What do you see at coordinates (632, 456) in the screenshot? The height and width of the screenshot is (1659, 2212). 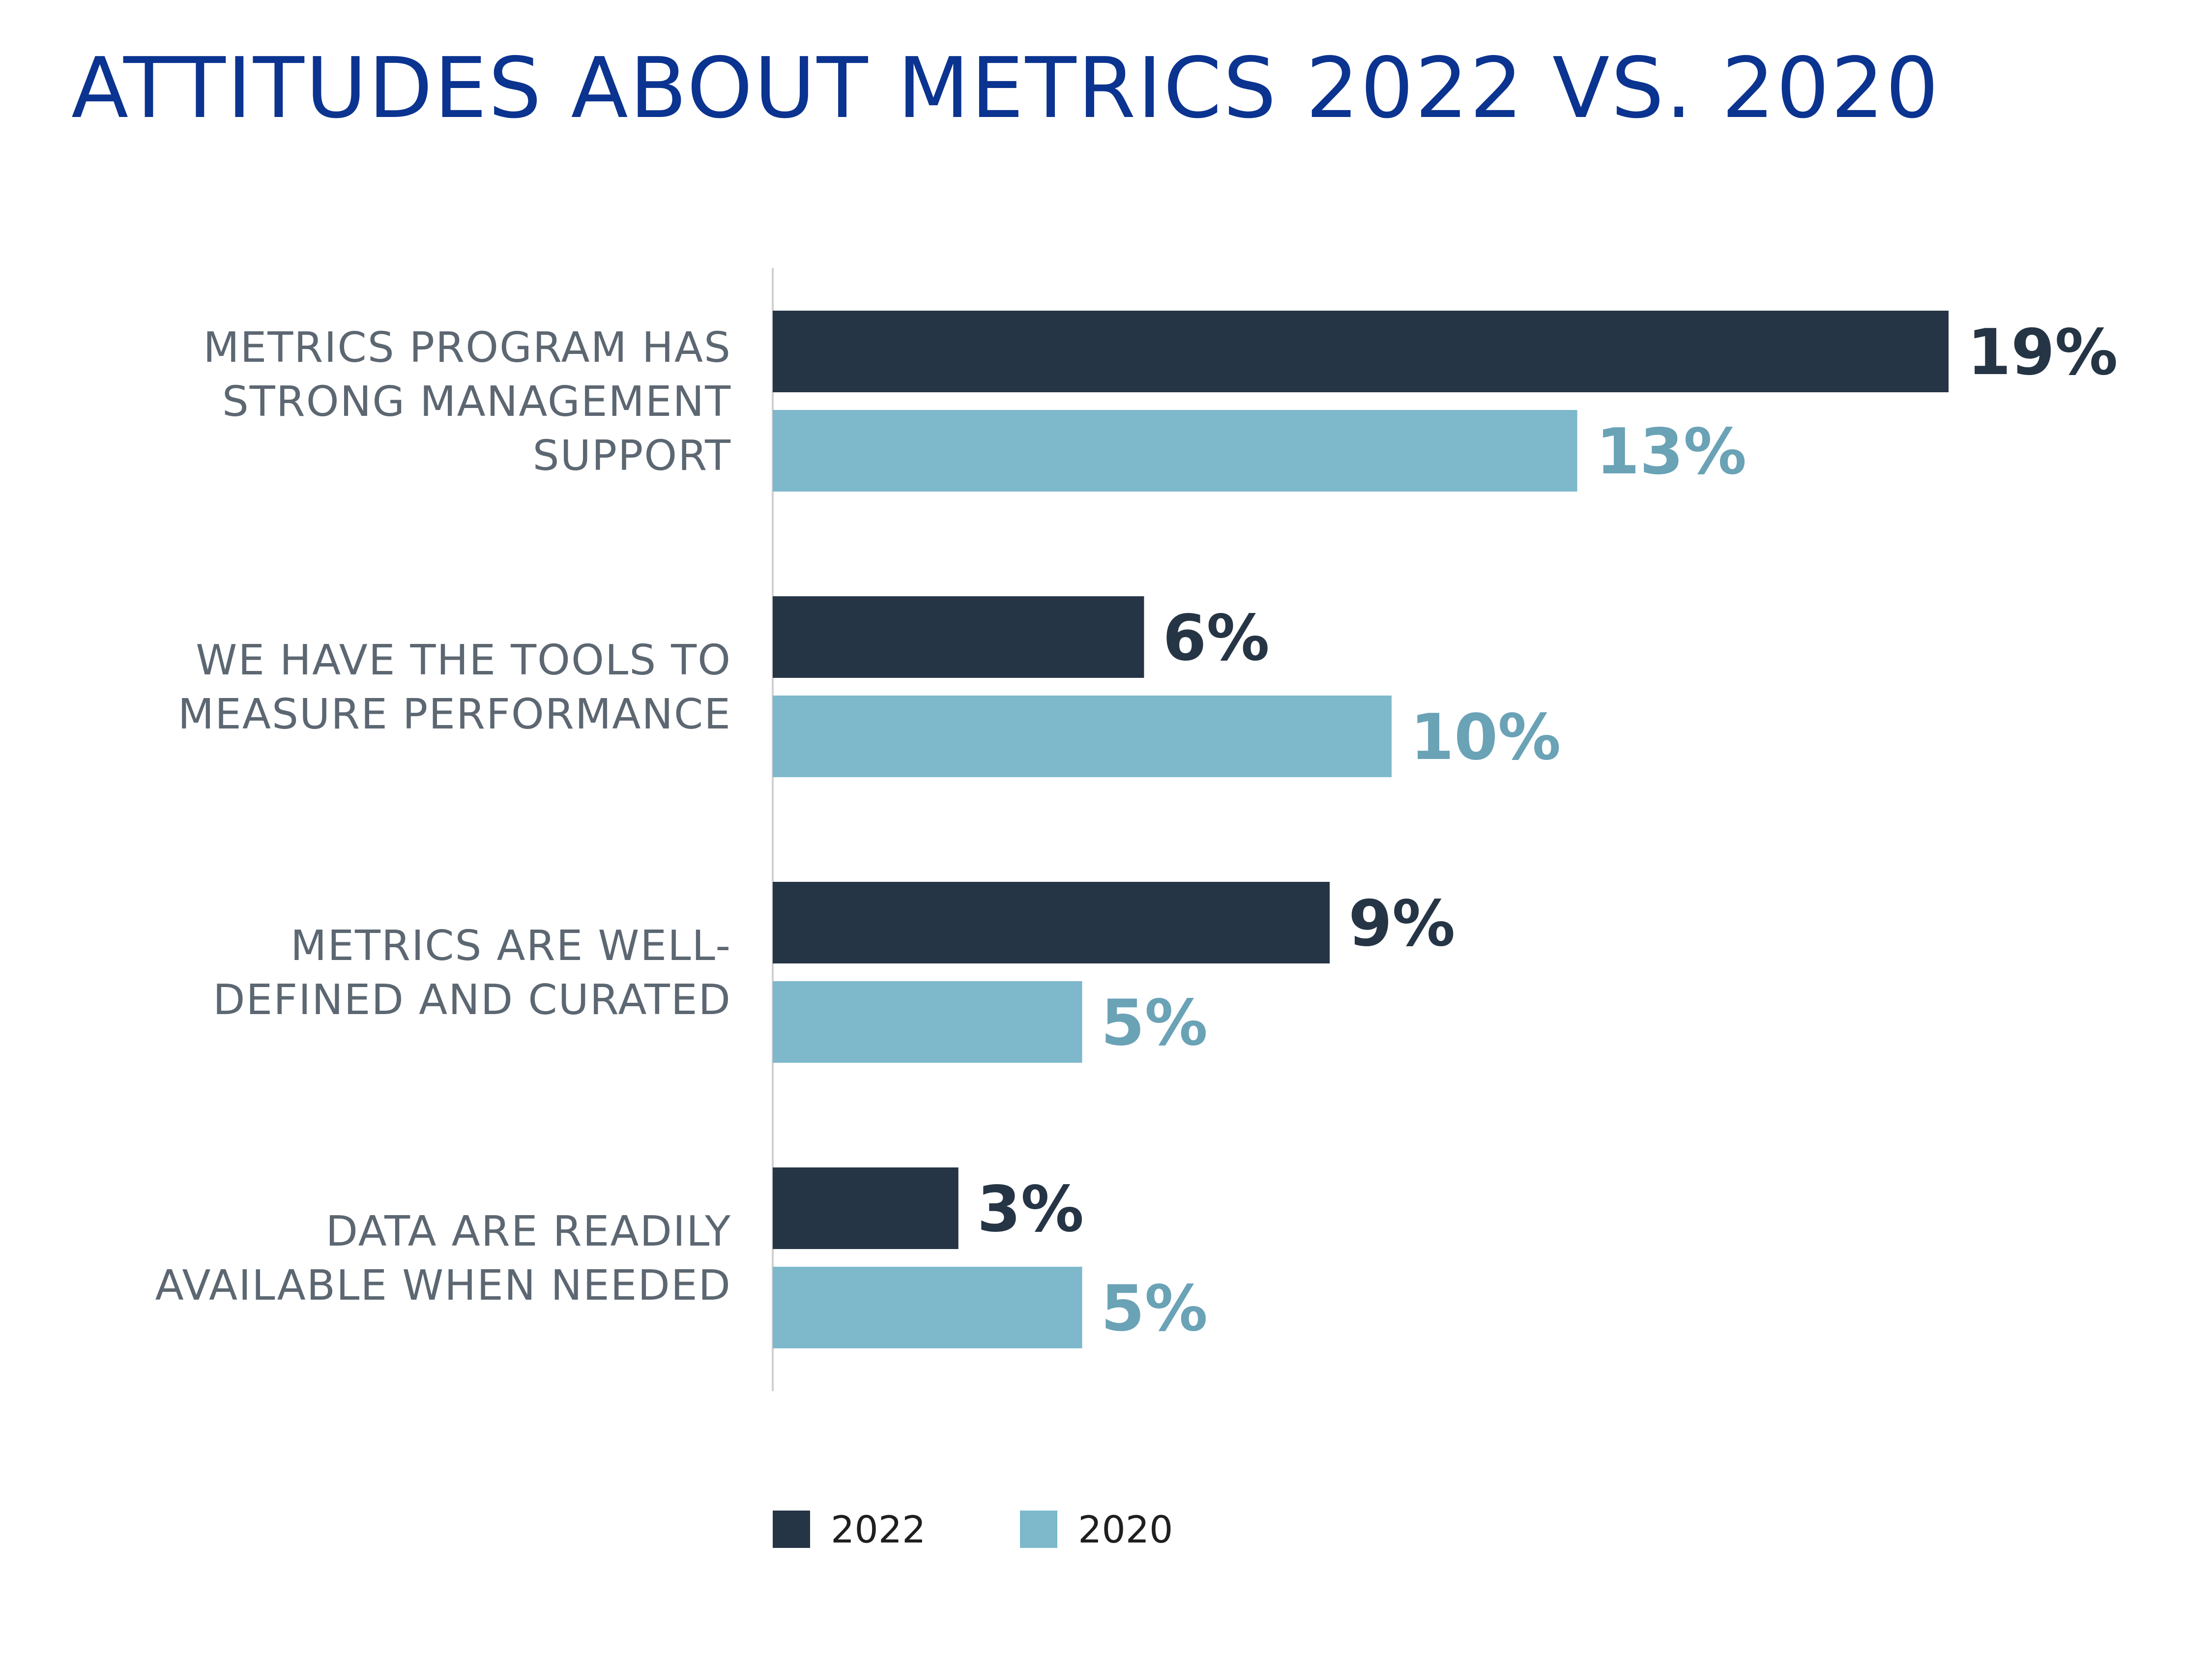 I see `category-label-line: SUPPORT` at bounding box center [632, 456].